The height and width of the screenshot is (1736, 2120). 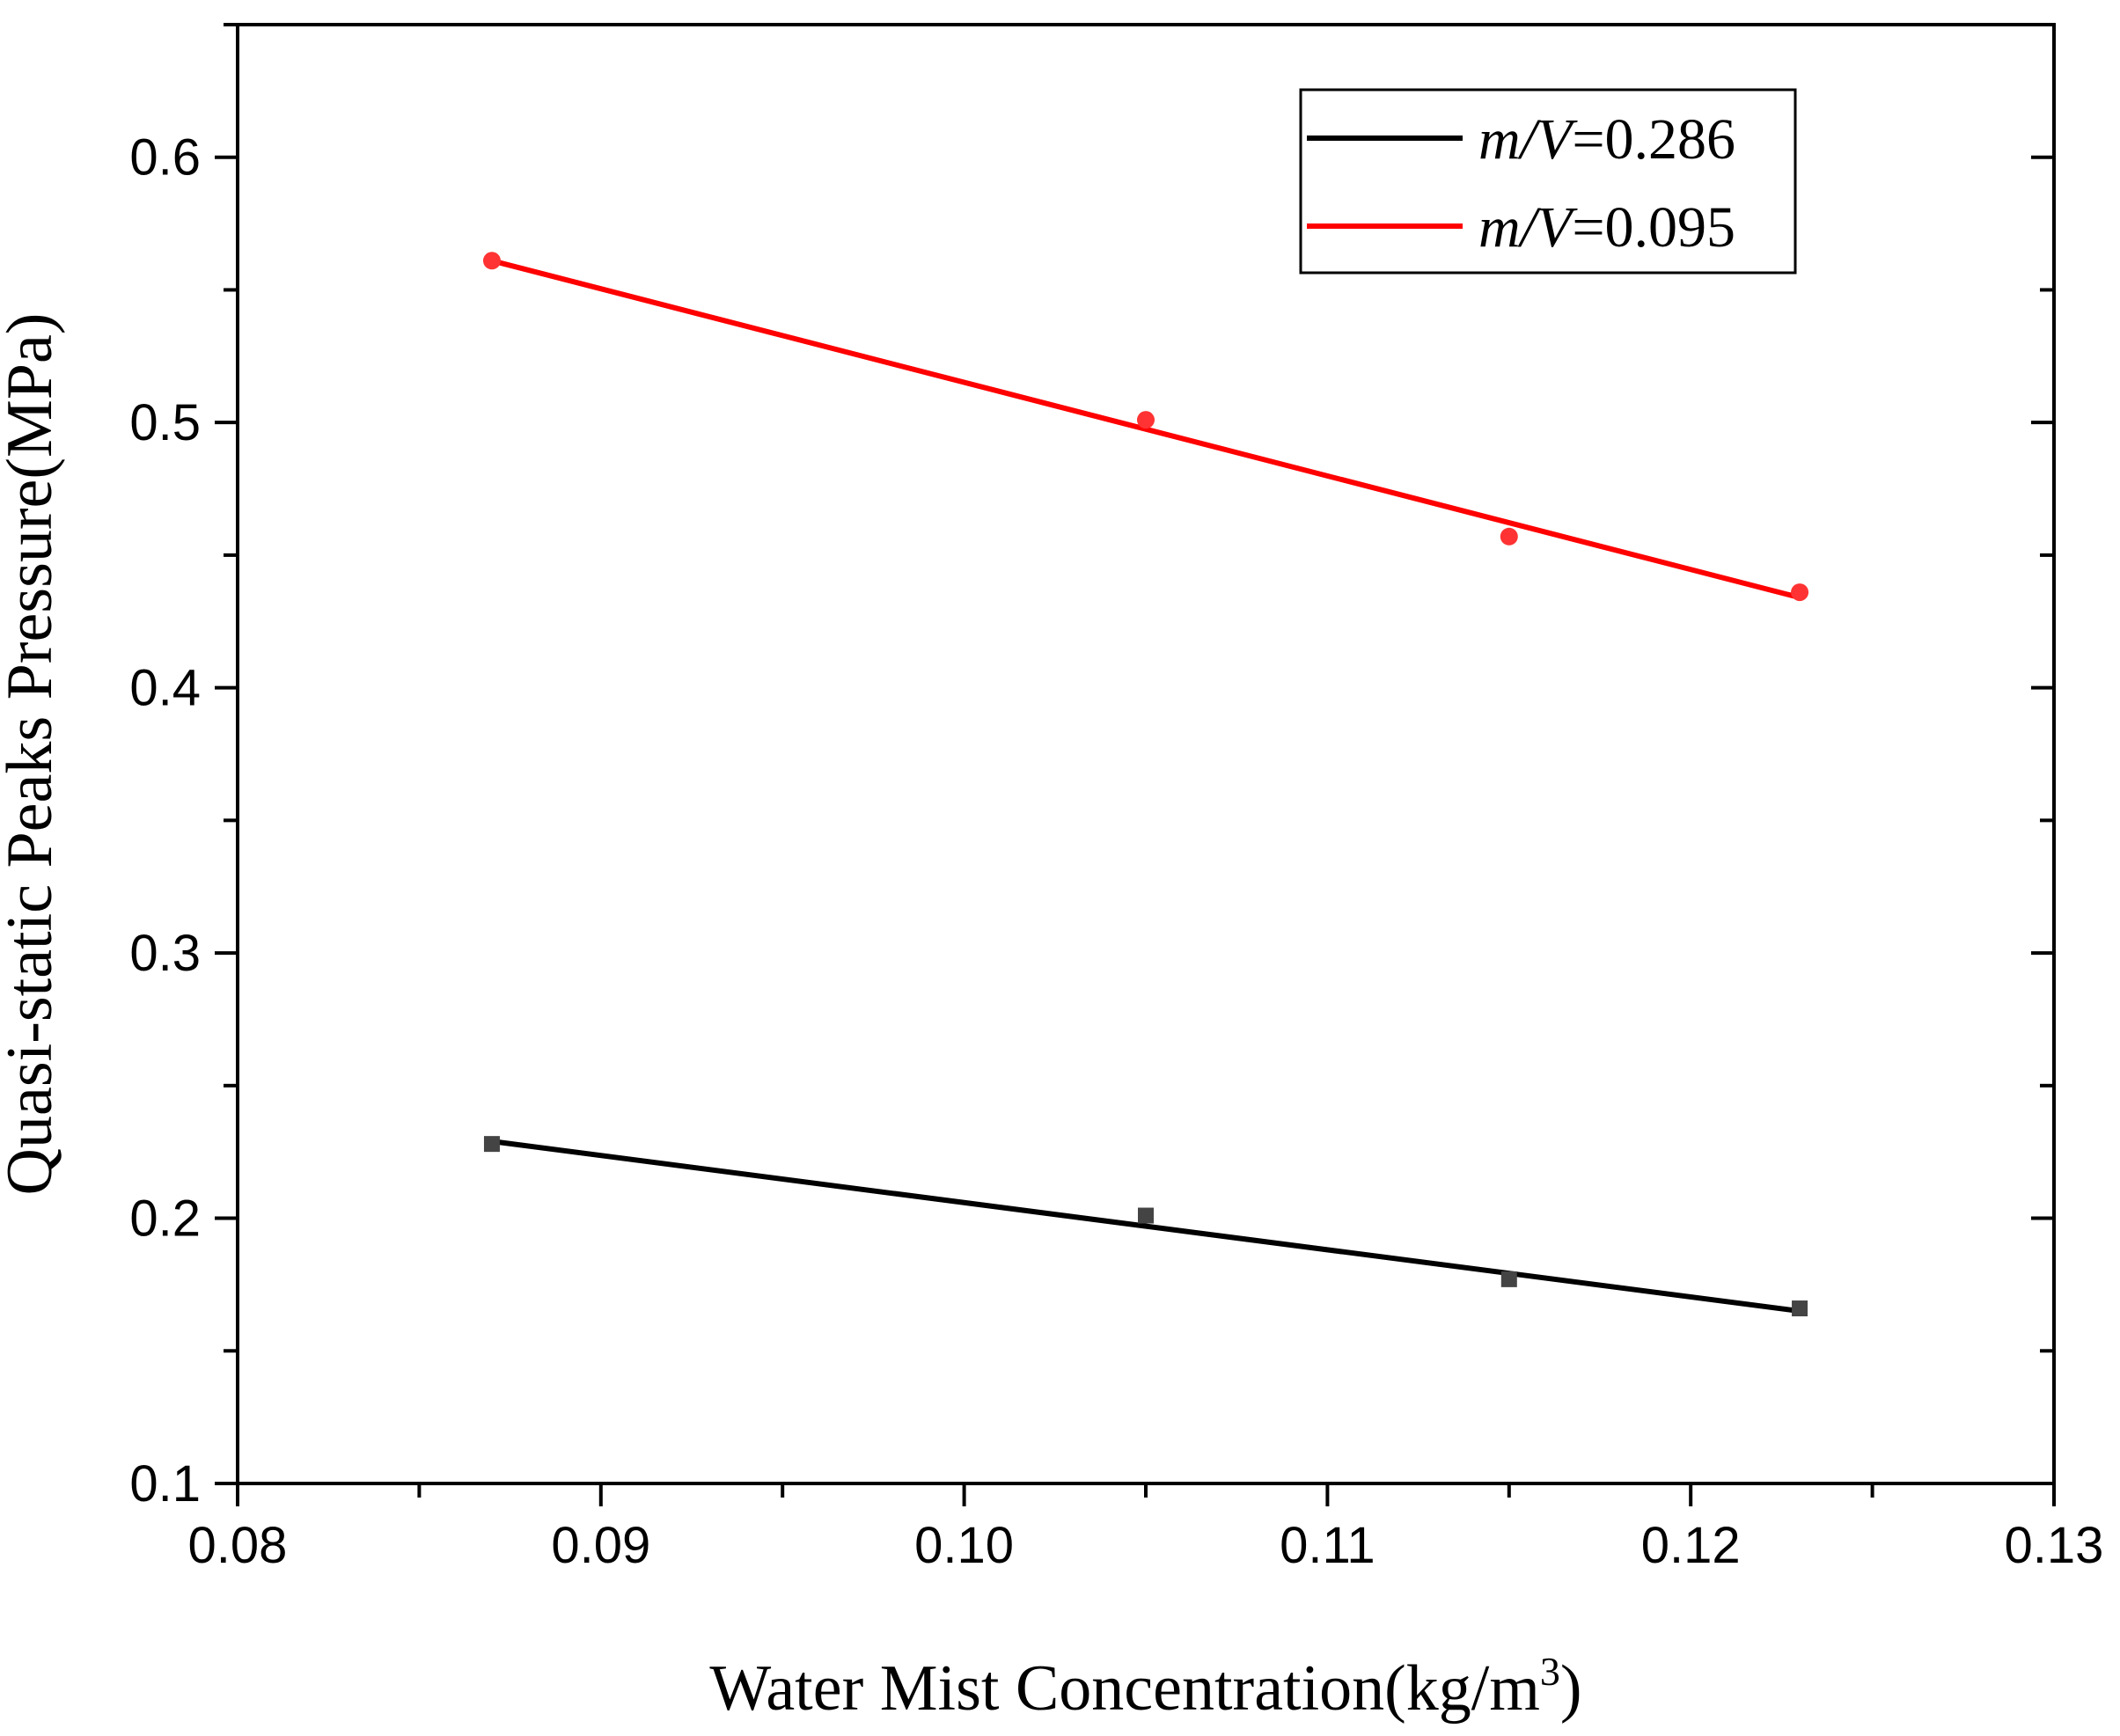 I want to click on y-tick-label: 0.4, so click(x=165, y=688).